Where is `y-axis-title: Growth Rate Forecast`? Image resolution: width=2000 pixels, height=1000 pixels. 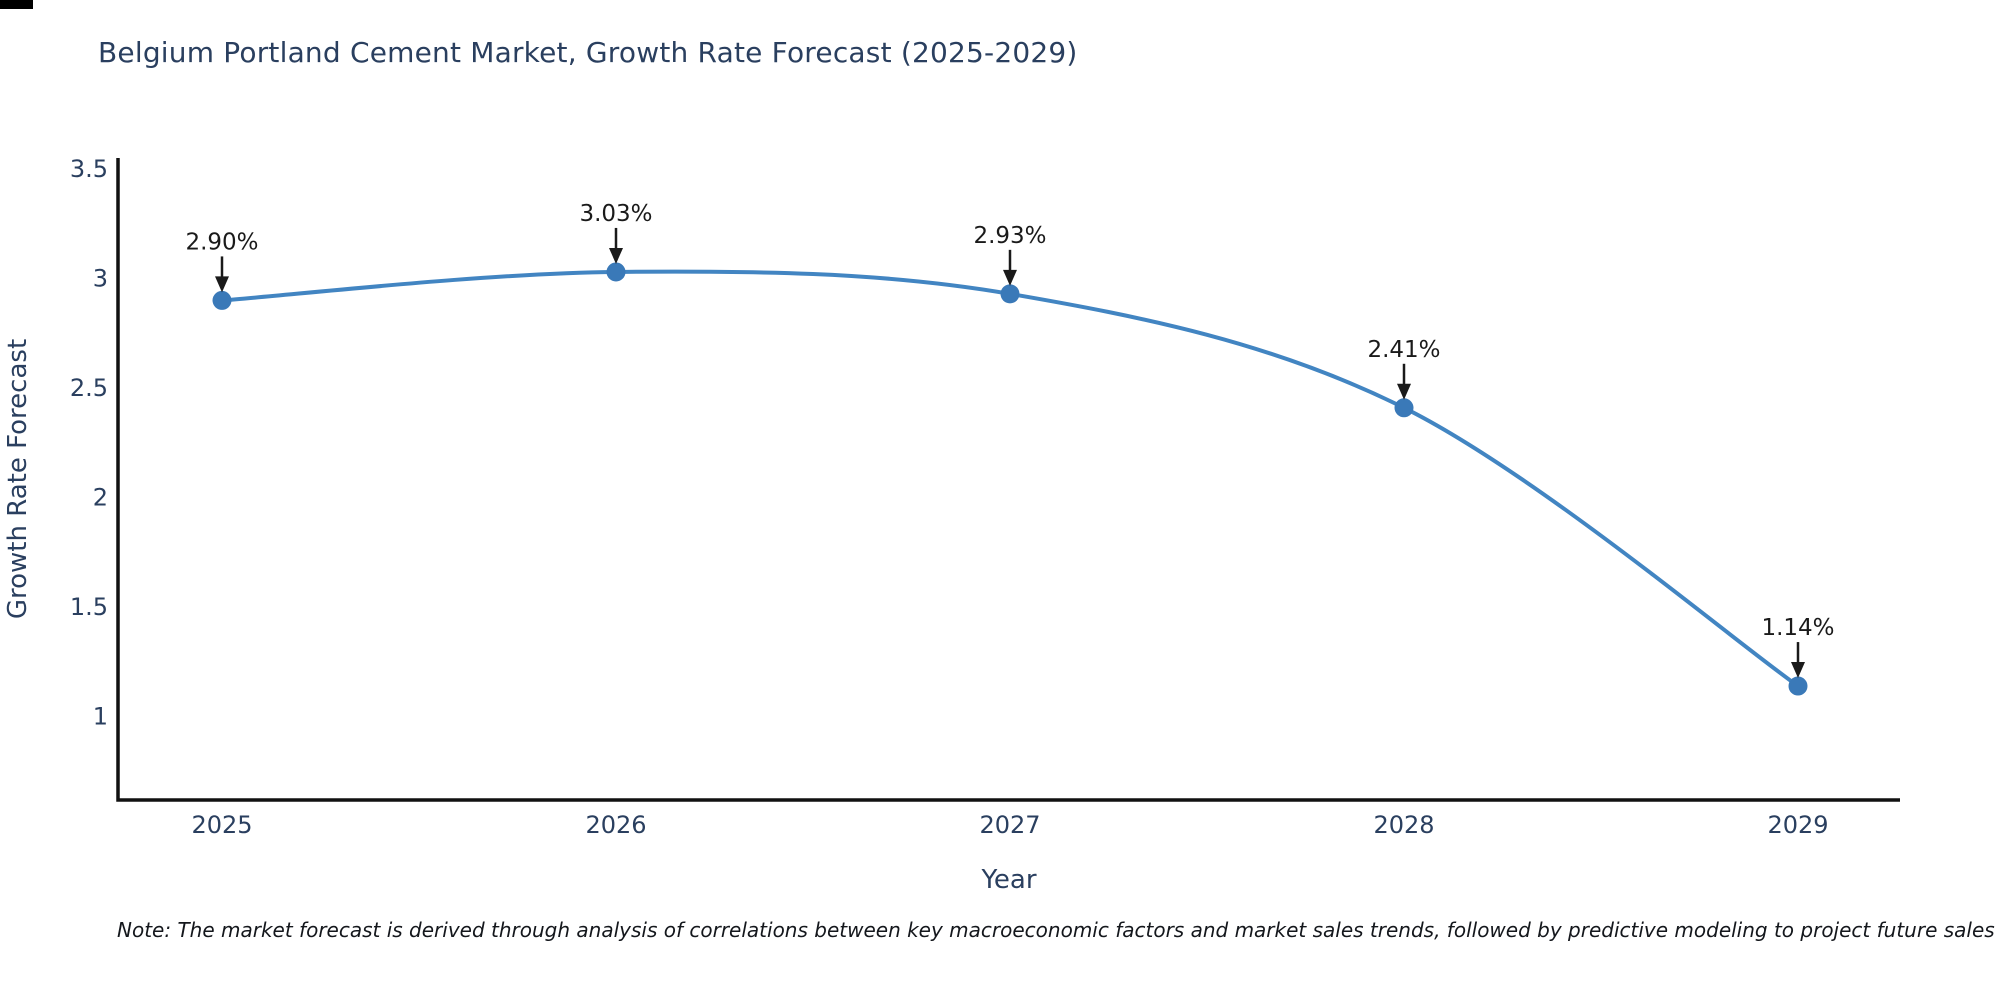 y-axis-title: Growth Rate Forecast is located at coordinates (18, 479).